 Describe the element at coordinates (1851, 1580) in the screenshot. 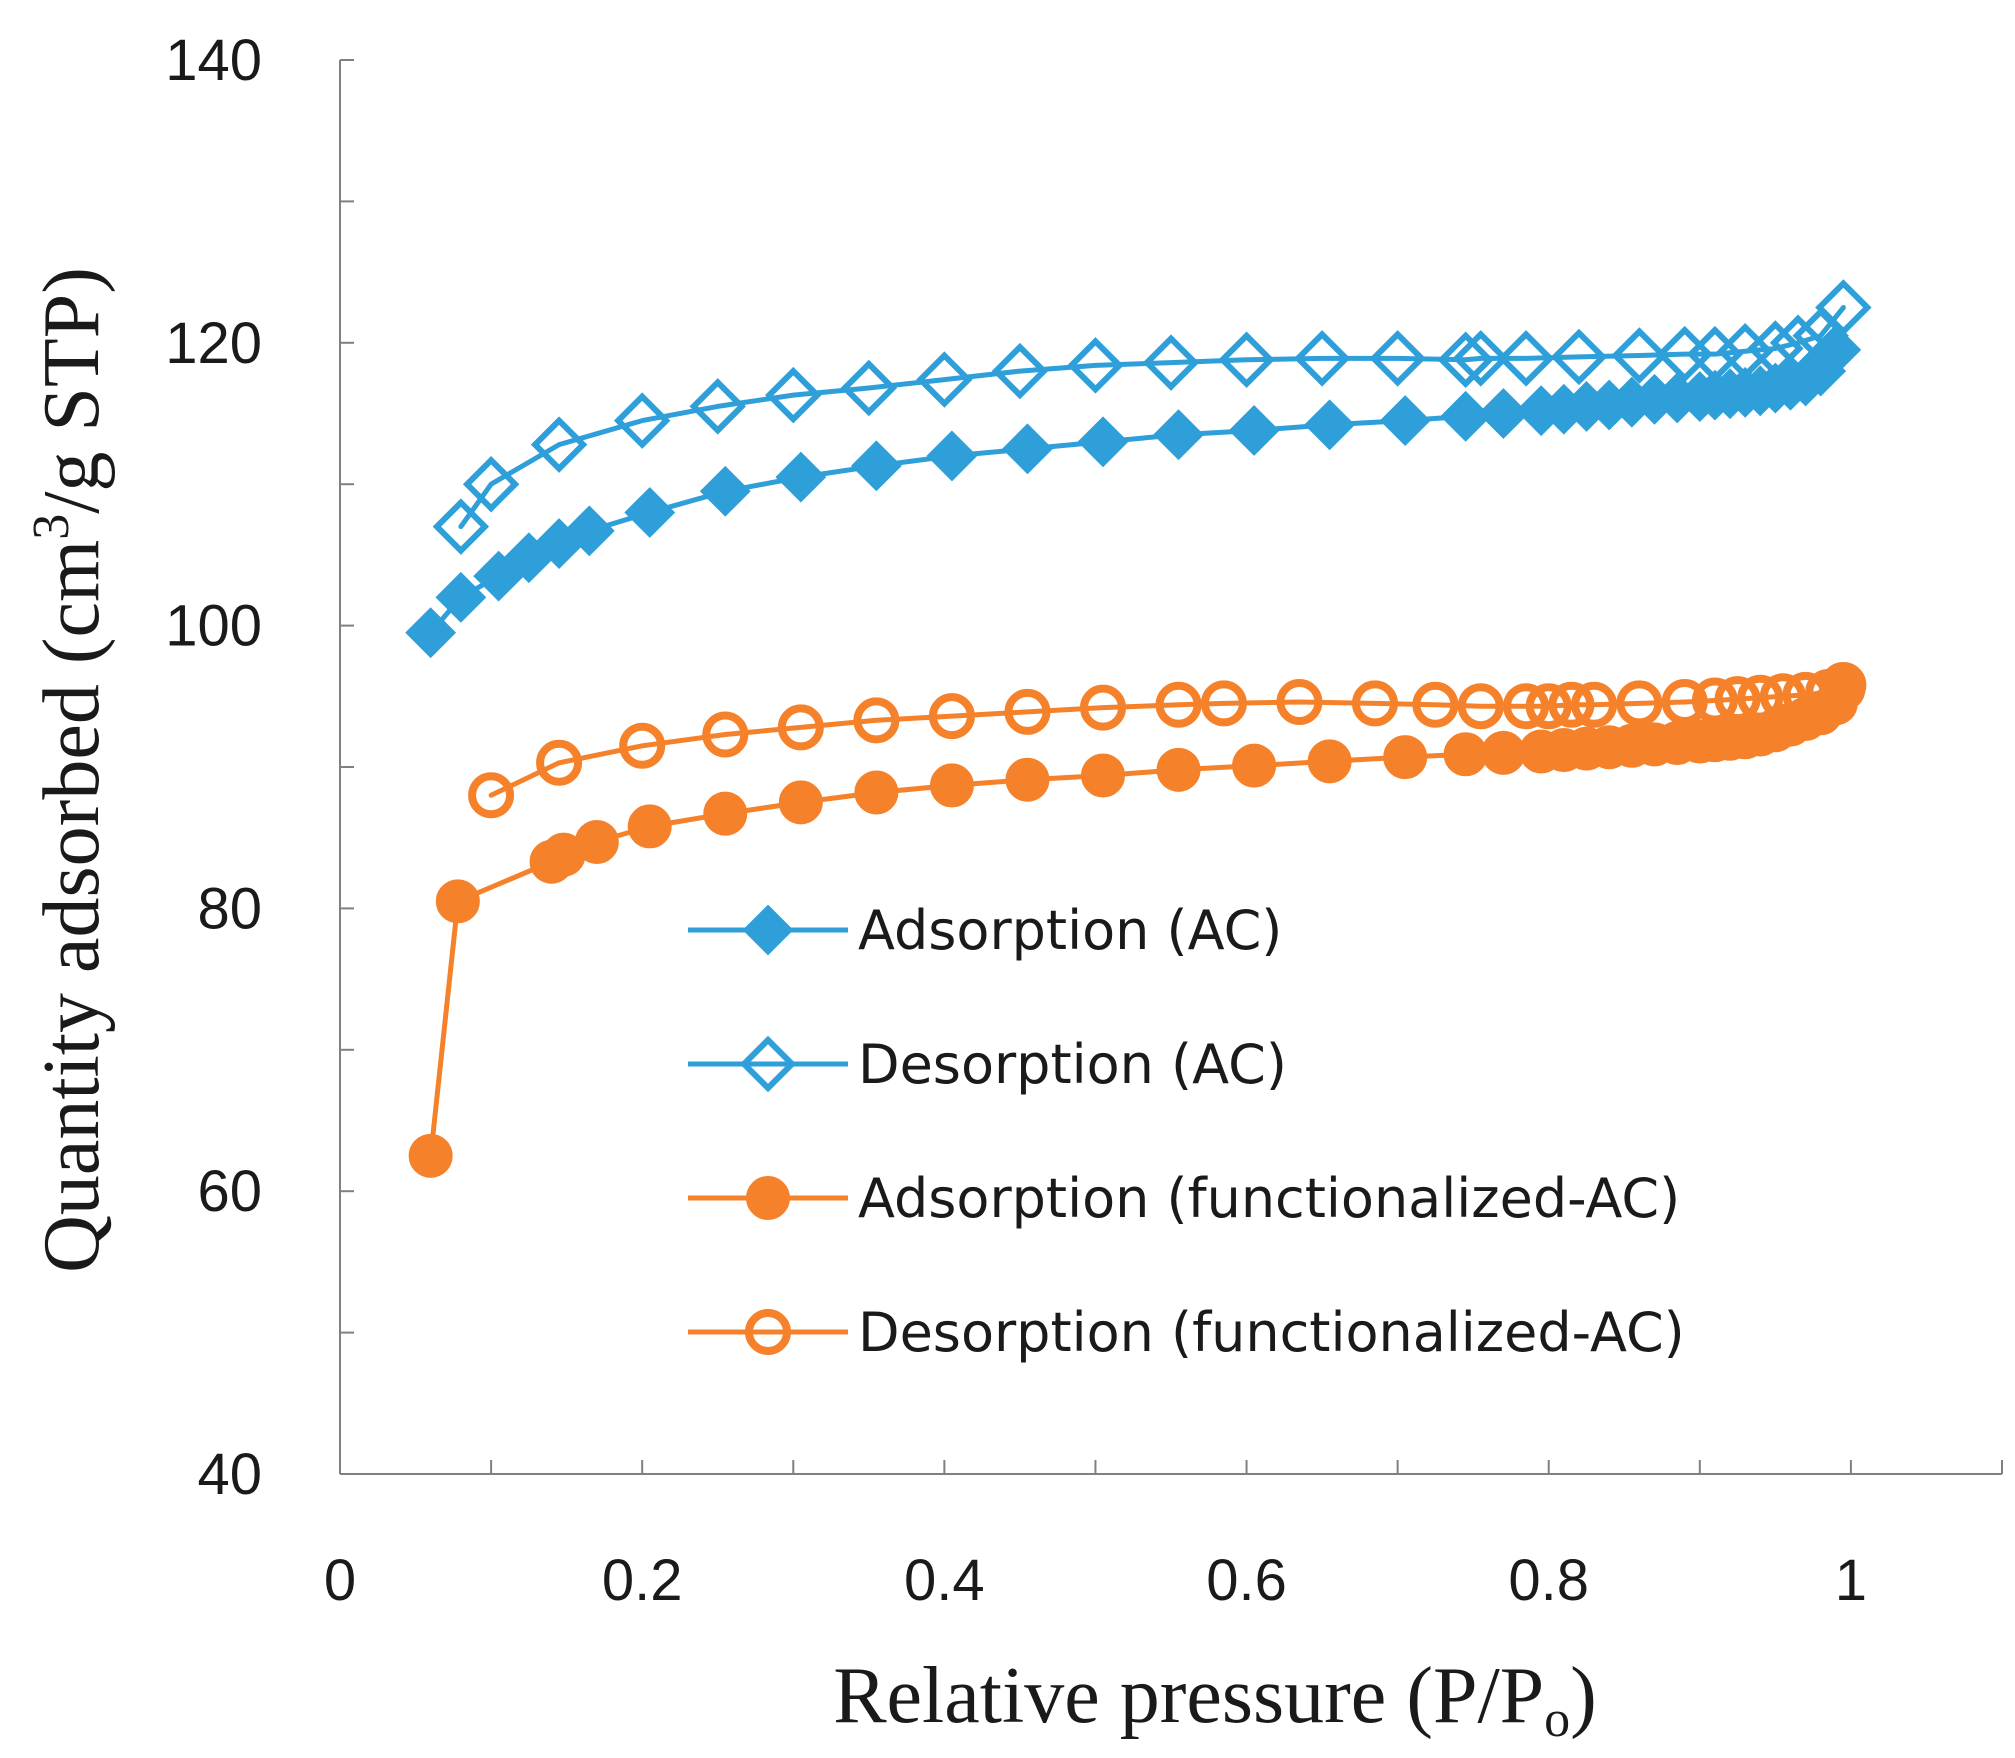

I see `x-tick-label: 1` at that location.